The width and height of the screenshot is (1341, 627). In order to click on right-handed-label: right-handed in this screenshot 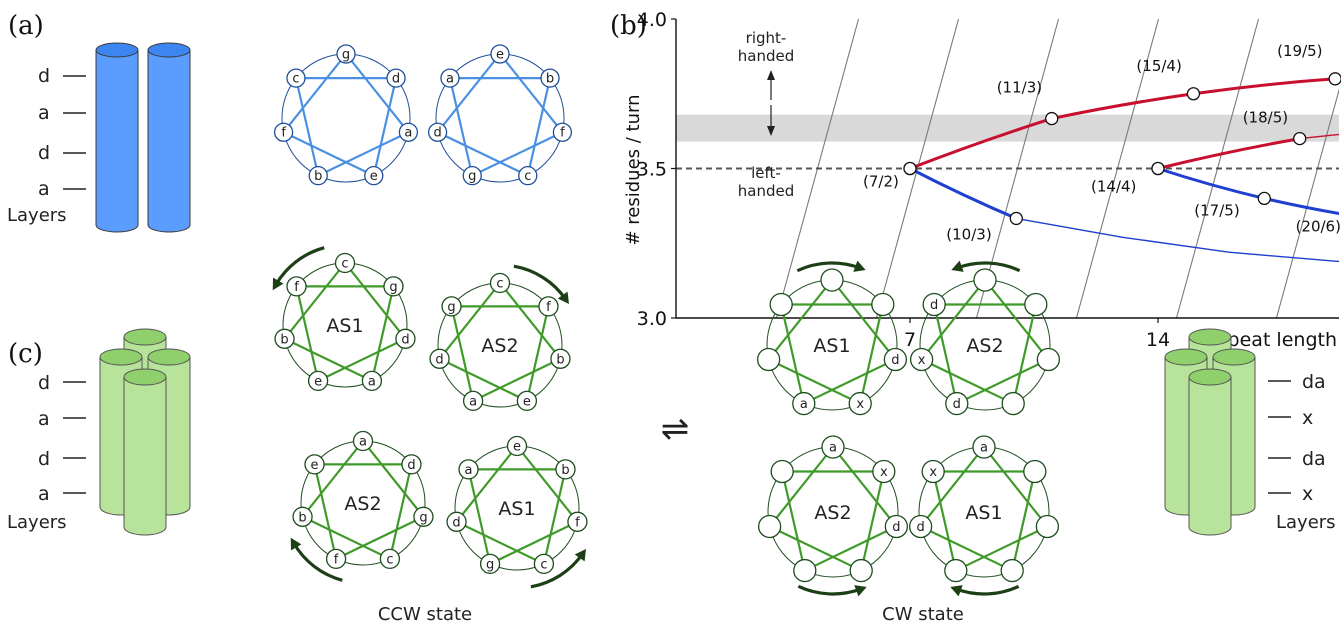, I will do `click(766, 47)`.